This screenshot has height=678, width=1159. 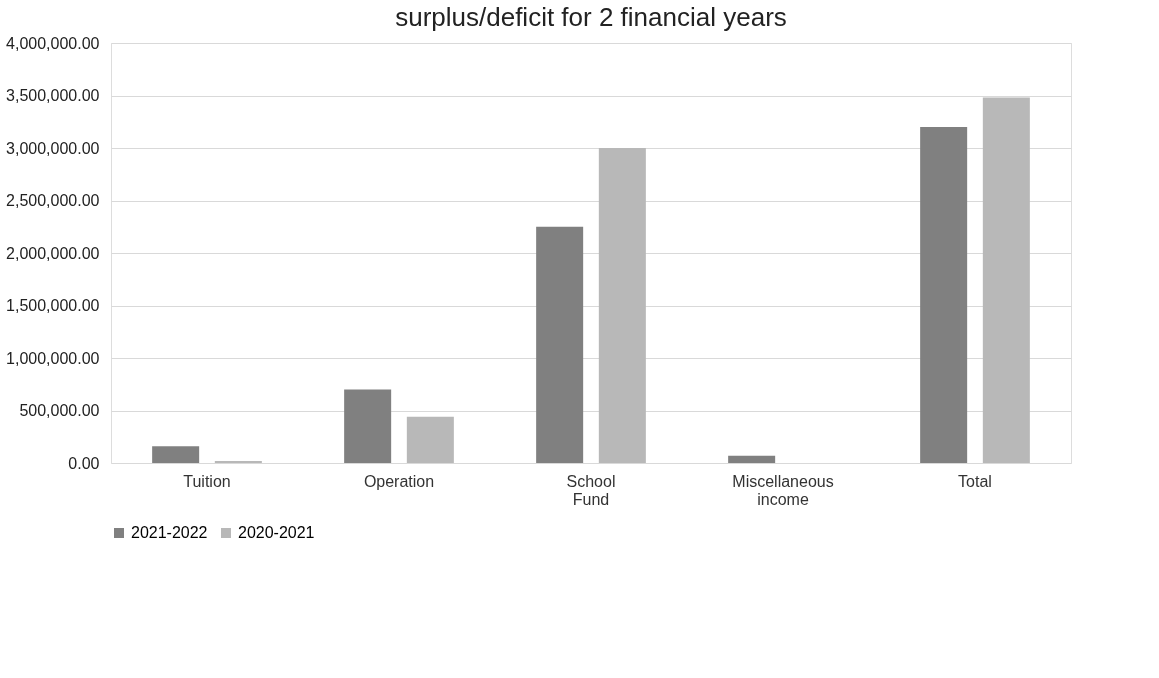 I want to click on x-tick-label: Operation, so click(x=399, y=481).